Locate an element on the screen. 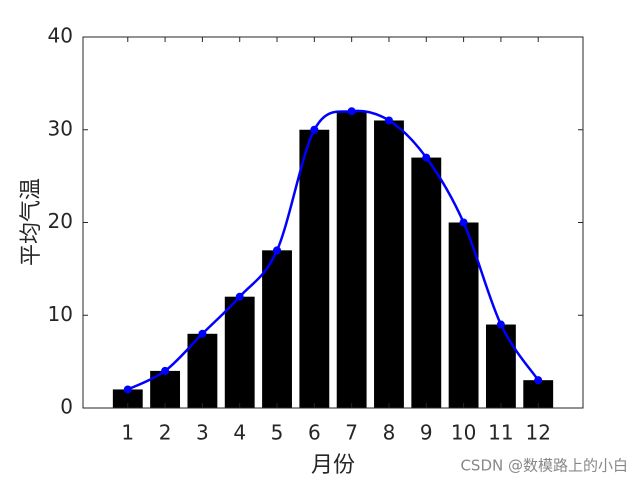 This screenshot has height=487, width=643. x-tick-label: 5 is located at coordinates (277, 433).